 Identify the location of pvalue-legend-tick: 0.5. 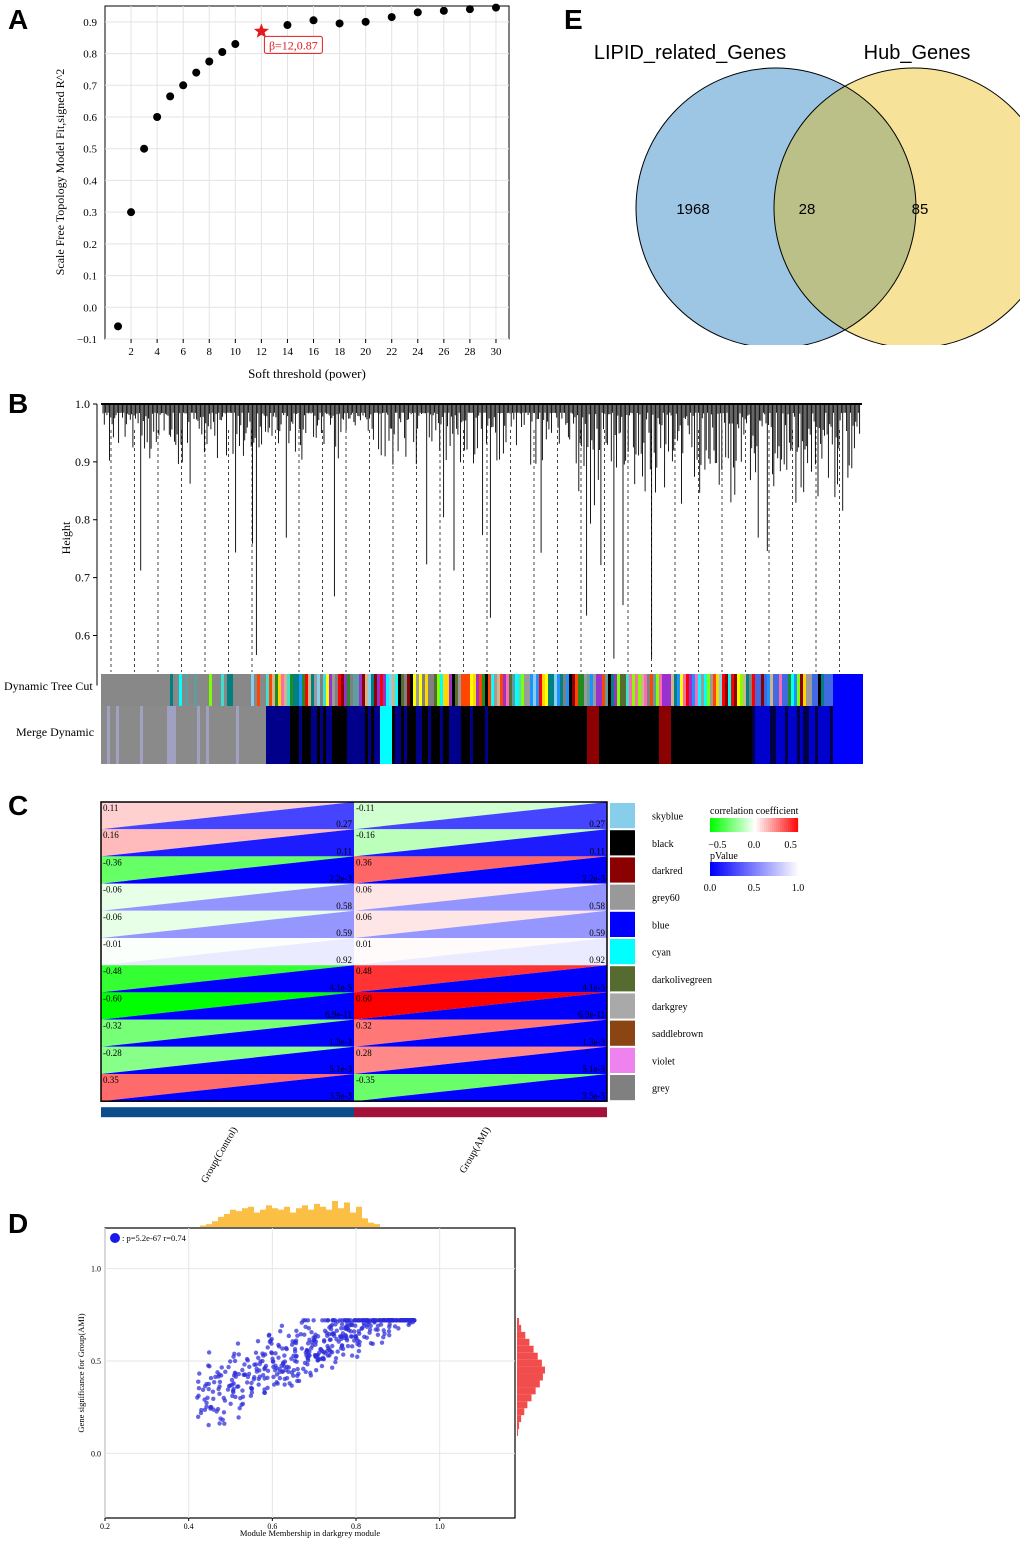
(754, 888).